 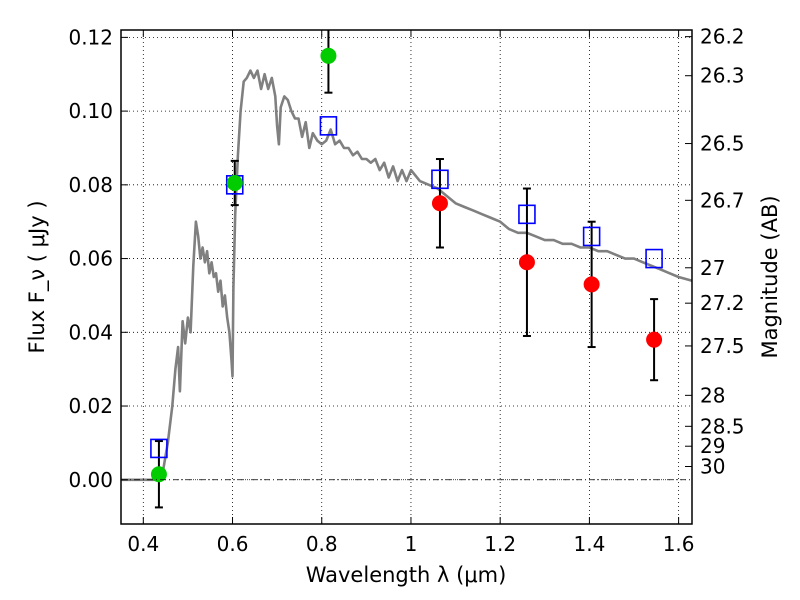 What do you see at coordinates (722, 426) in the screenshot?
I see `magnitude-tick-label: 28.5` at bounding box center [722, 426].